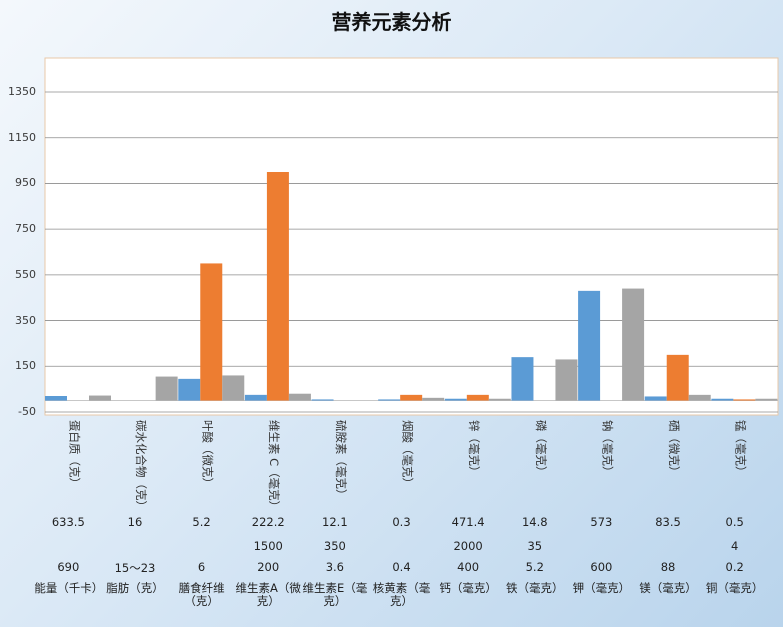 The image size is (783, 627). What do you see at coordinates (25, 229) in the screenshot?
I see `y-tick-label: 750` at bounding box center [25, 229].